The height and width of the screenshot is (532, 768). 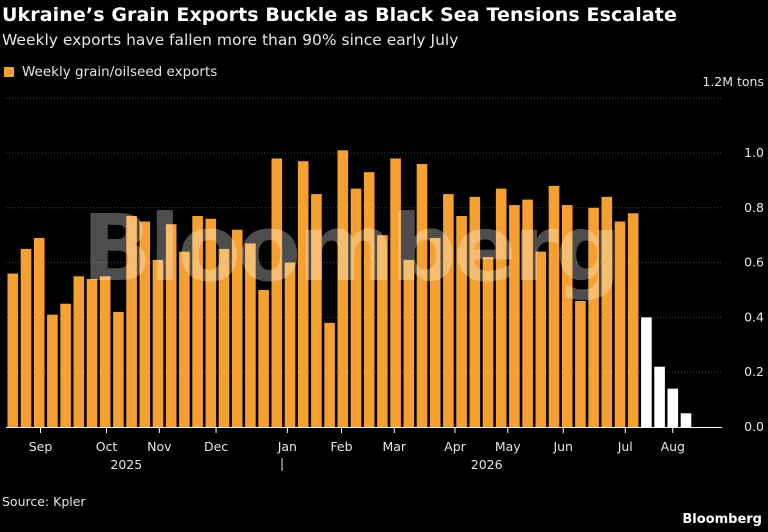 I want to click on x-tick-label: Aug, so click(x=673, y=446).